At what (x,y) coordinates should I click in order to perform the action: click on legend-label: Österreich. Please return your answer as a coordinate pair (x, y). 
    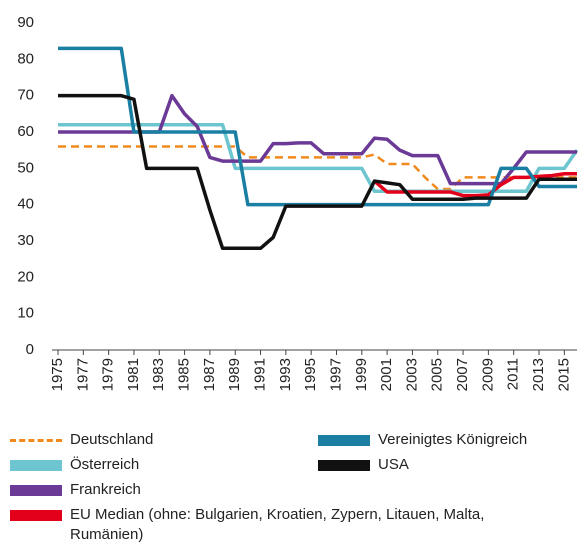
    Looking at the image, I should click on (105, 464).